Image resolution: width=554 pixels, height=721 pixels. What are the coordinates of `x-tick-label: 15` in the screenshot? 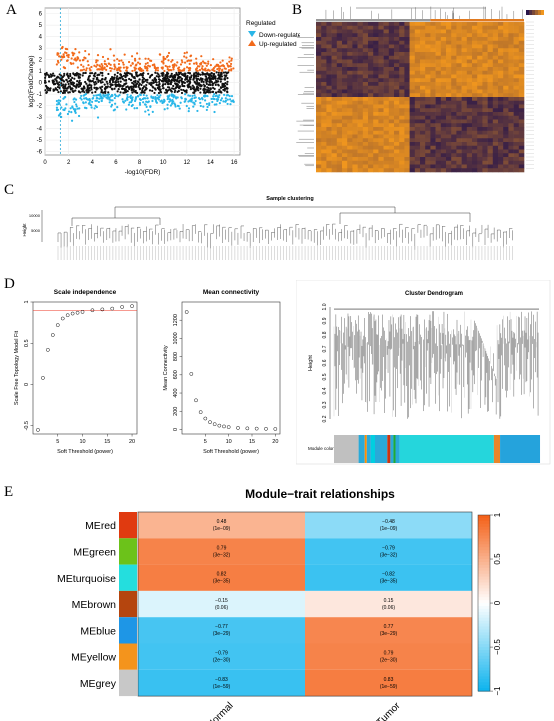 It's located at (107, 442).